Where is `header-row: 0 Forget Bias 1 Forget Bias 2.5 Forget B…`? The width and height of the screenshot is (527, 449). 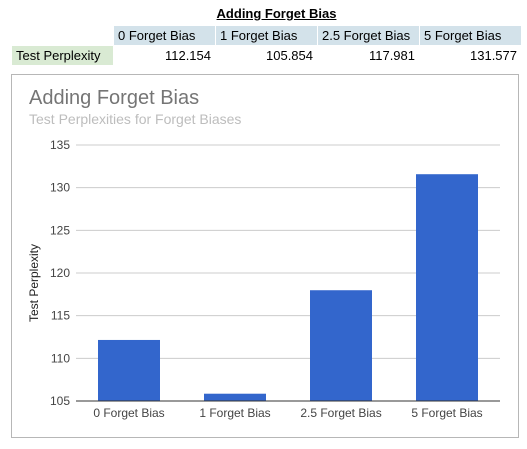
header-row: 0 Forget Bias 1 Forget Bias 2.5 Forget B… is located at coordinates (266, 35).